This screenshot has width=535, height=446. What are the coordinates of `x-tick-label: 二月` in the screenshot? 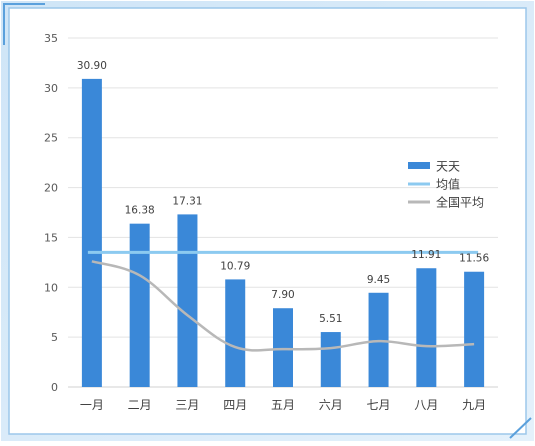 It's located at (140, 405).